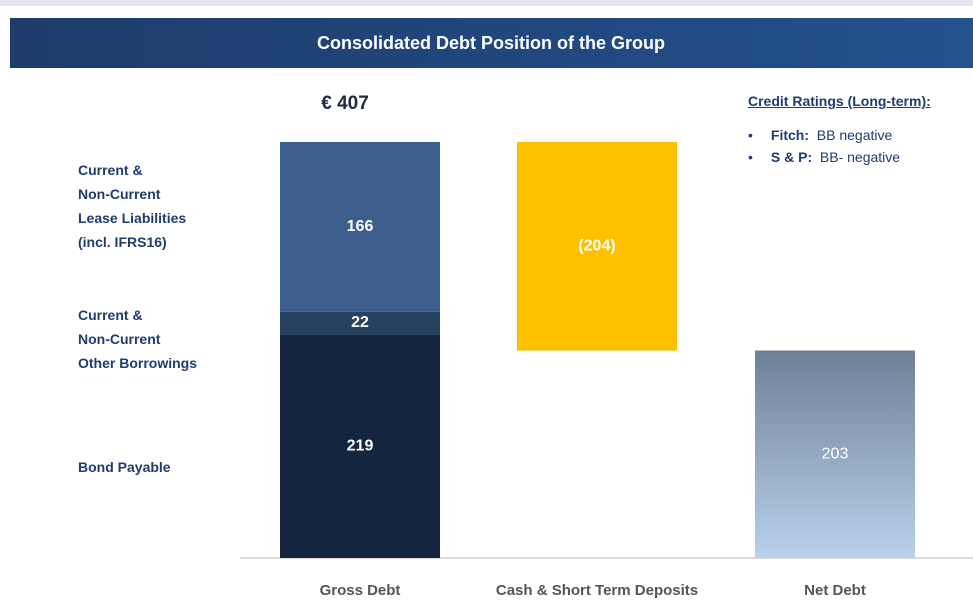  I want to click on value-label: 203, so click(835, 453).